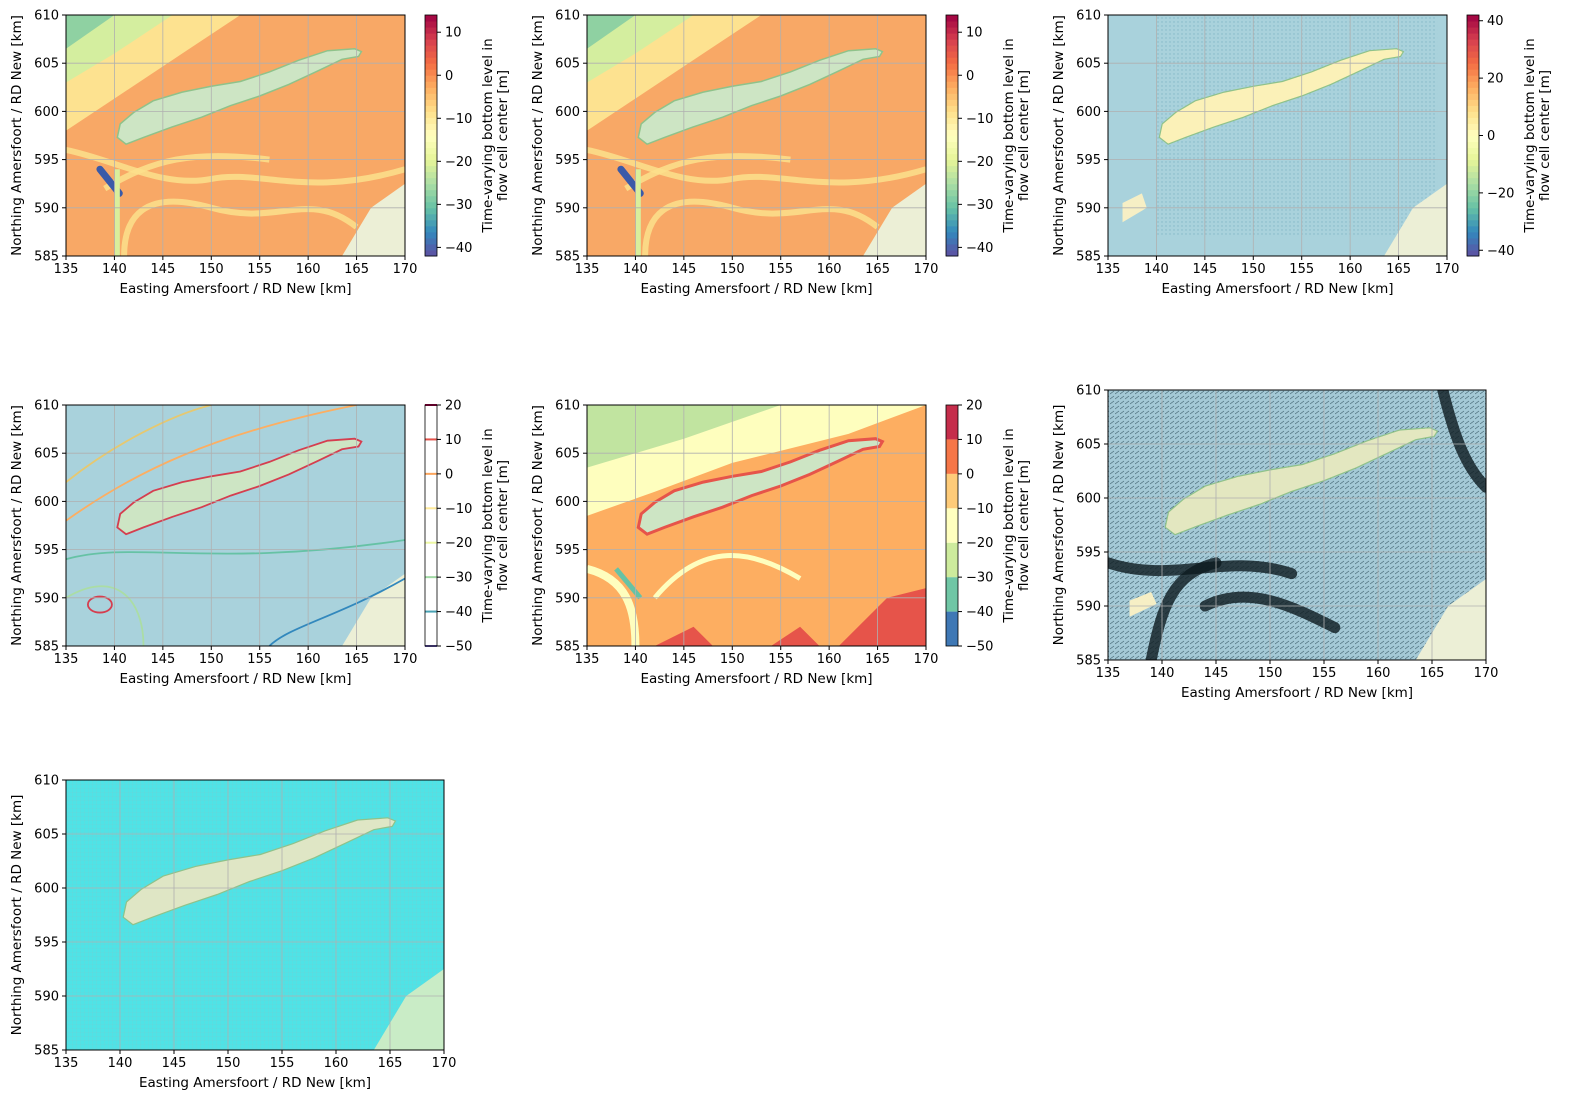  What do you see at coordinates (1450, 619) in the screenshot?
I see `mainland` at bounding box center [1450, 619].